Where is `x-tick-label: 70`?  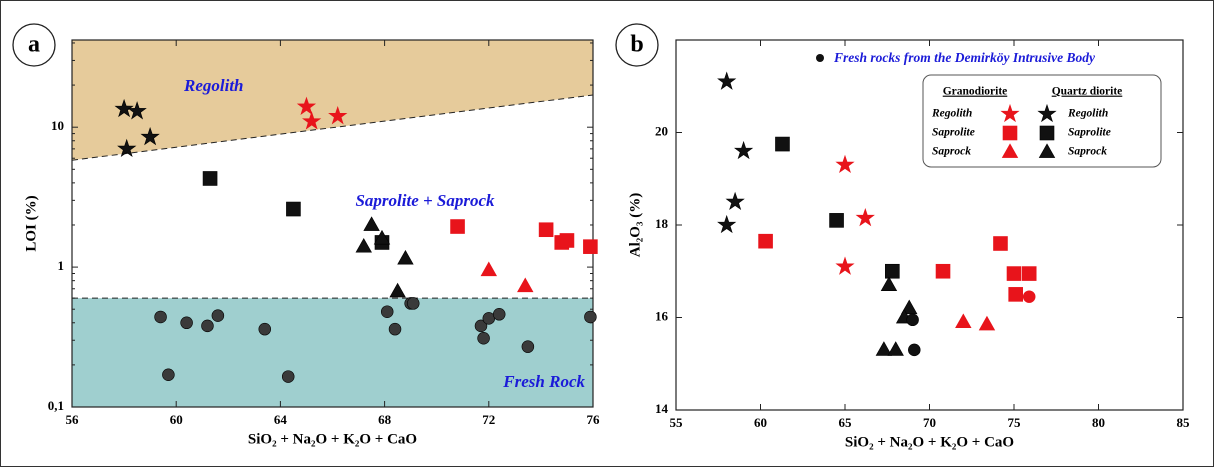 x-tick-label: 70 is located at coordinates (929, 422).